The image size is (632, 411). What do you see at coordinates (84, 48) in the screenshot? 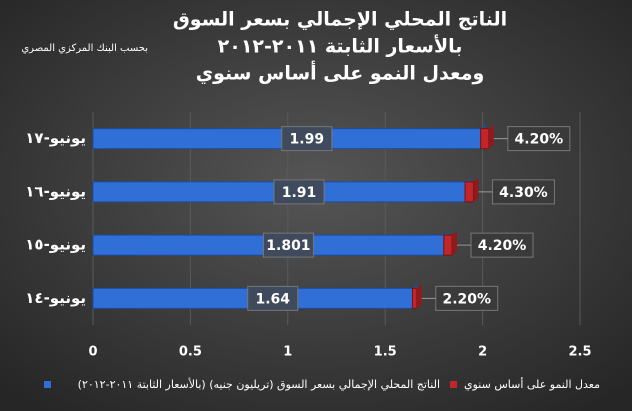
I see `chart-subtitle: بحسب البنك المركزي المصري` at bounding box center [84, 48].